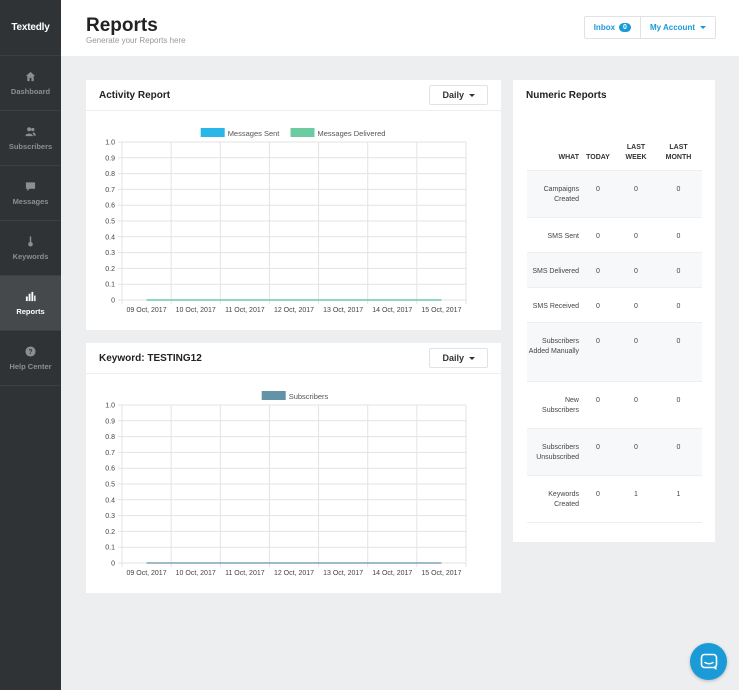 This screenshot has width=739, height=690. I want to click on my-account-label: My Account, so click(672, 27).